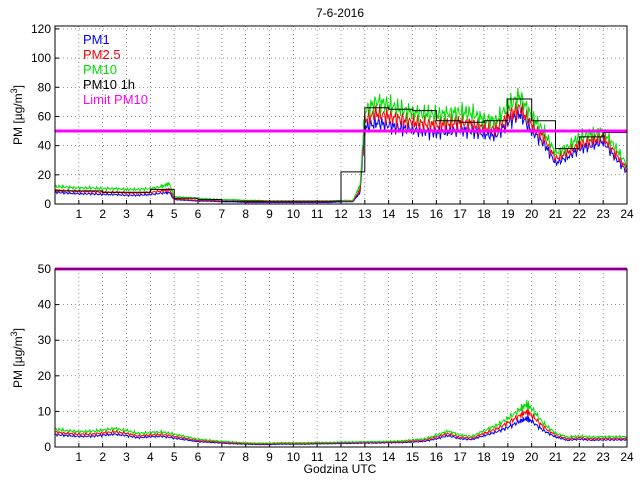 This screenshot has height=480, width=640. What do you see at coordinates (45, 269) in the screenshot?
I see `y-tick-label: 50` at bounding box center [45, 269].